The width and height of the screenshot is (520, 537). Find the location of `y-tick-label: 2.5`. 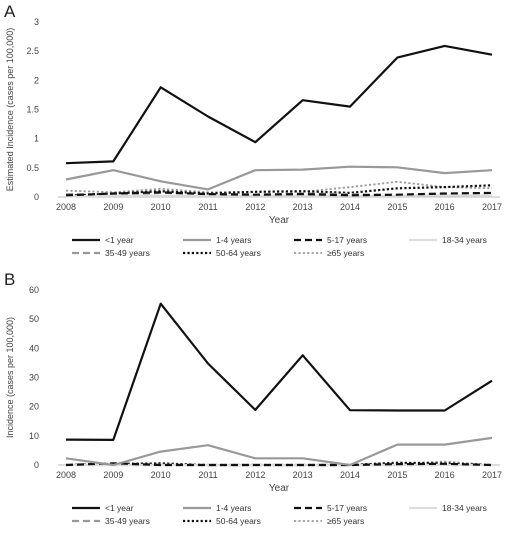

y-tick-label: 2.5 is located at coordinates (32, 51).